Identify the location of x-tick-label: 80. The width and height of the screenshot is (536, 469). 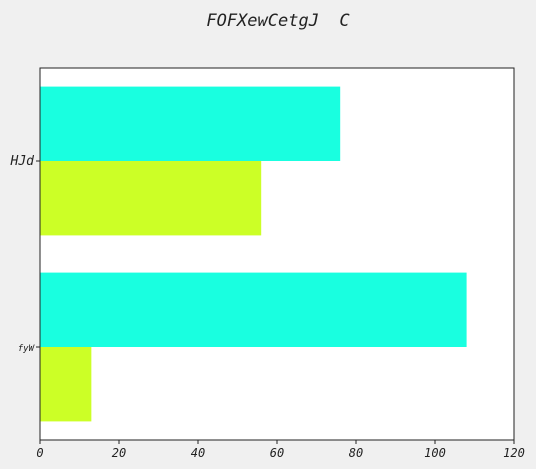
(356, 453).